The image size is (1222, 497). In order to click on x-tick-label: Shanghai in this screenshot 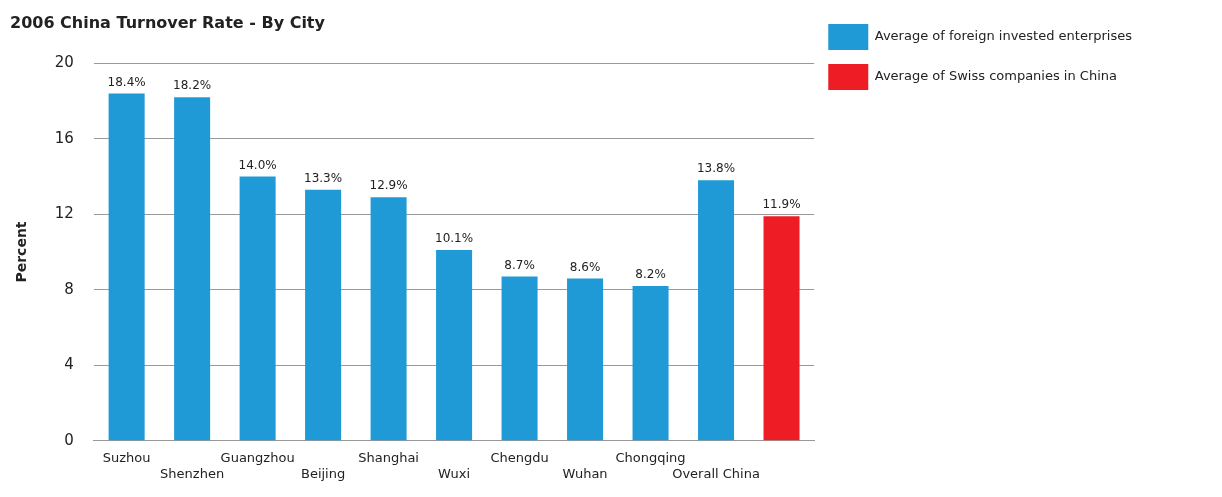, I will do `click(388, 457)`.